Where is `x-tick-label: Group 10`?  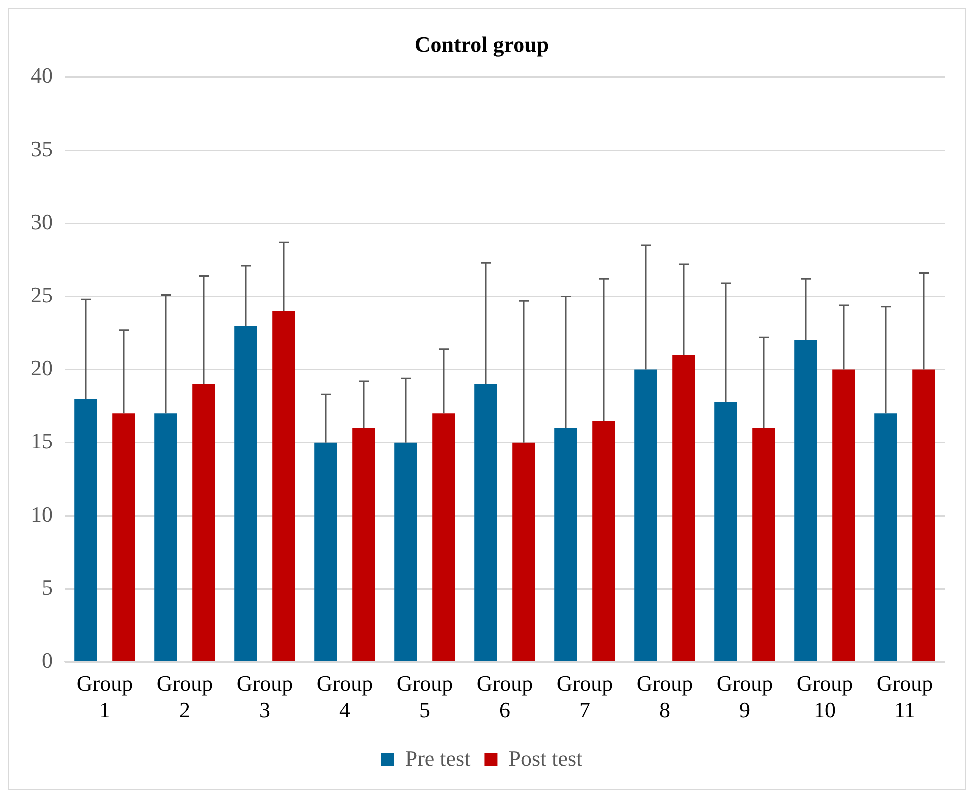
x-tick-label: Group 10 is located at coordinates (825, 697).